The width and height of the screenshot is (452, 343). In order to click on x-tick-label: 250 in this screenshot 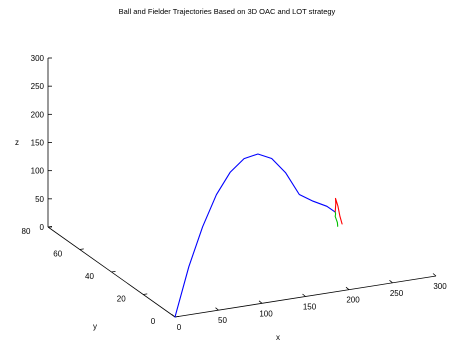, I will do `click(397, 293)`.